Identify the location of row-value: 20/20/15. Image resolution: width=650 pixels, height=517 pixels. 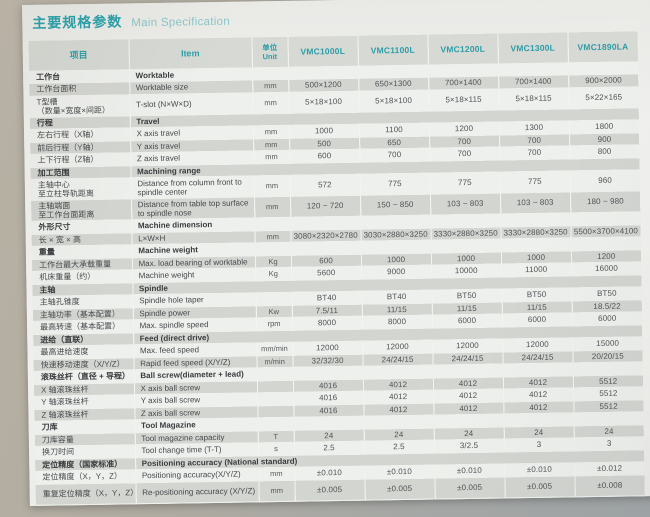
(607, 356).